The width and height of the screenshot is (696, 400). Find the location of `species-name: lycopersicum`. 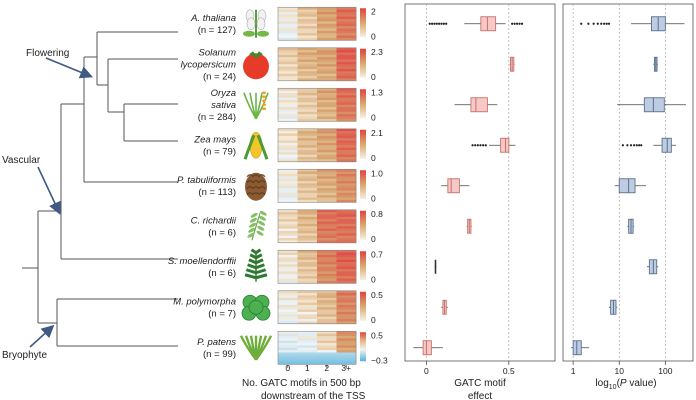

species-name: lycopersicum is located at coordinates (209, 64).